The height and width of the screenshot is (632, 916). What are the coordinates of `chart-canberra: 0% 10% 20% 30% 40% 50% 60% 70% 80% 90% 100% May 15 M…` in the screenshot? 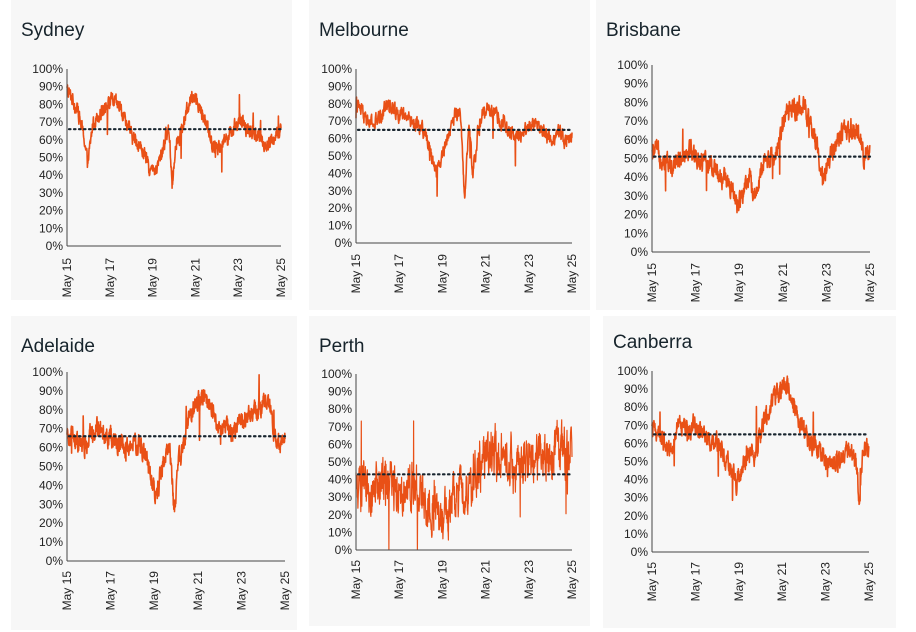 It's located at (746, 483).